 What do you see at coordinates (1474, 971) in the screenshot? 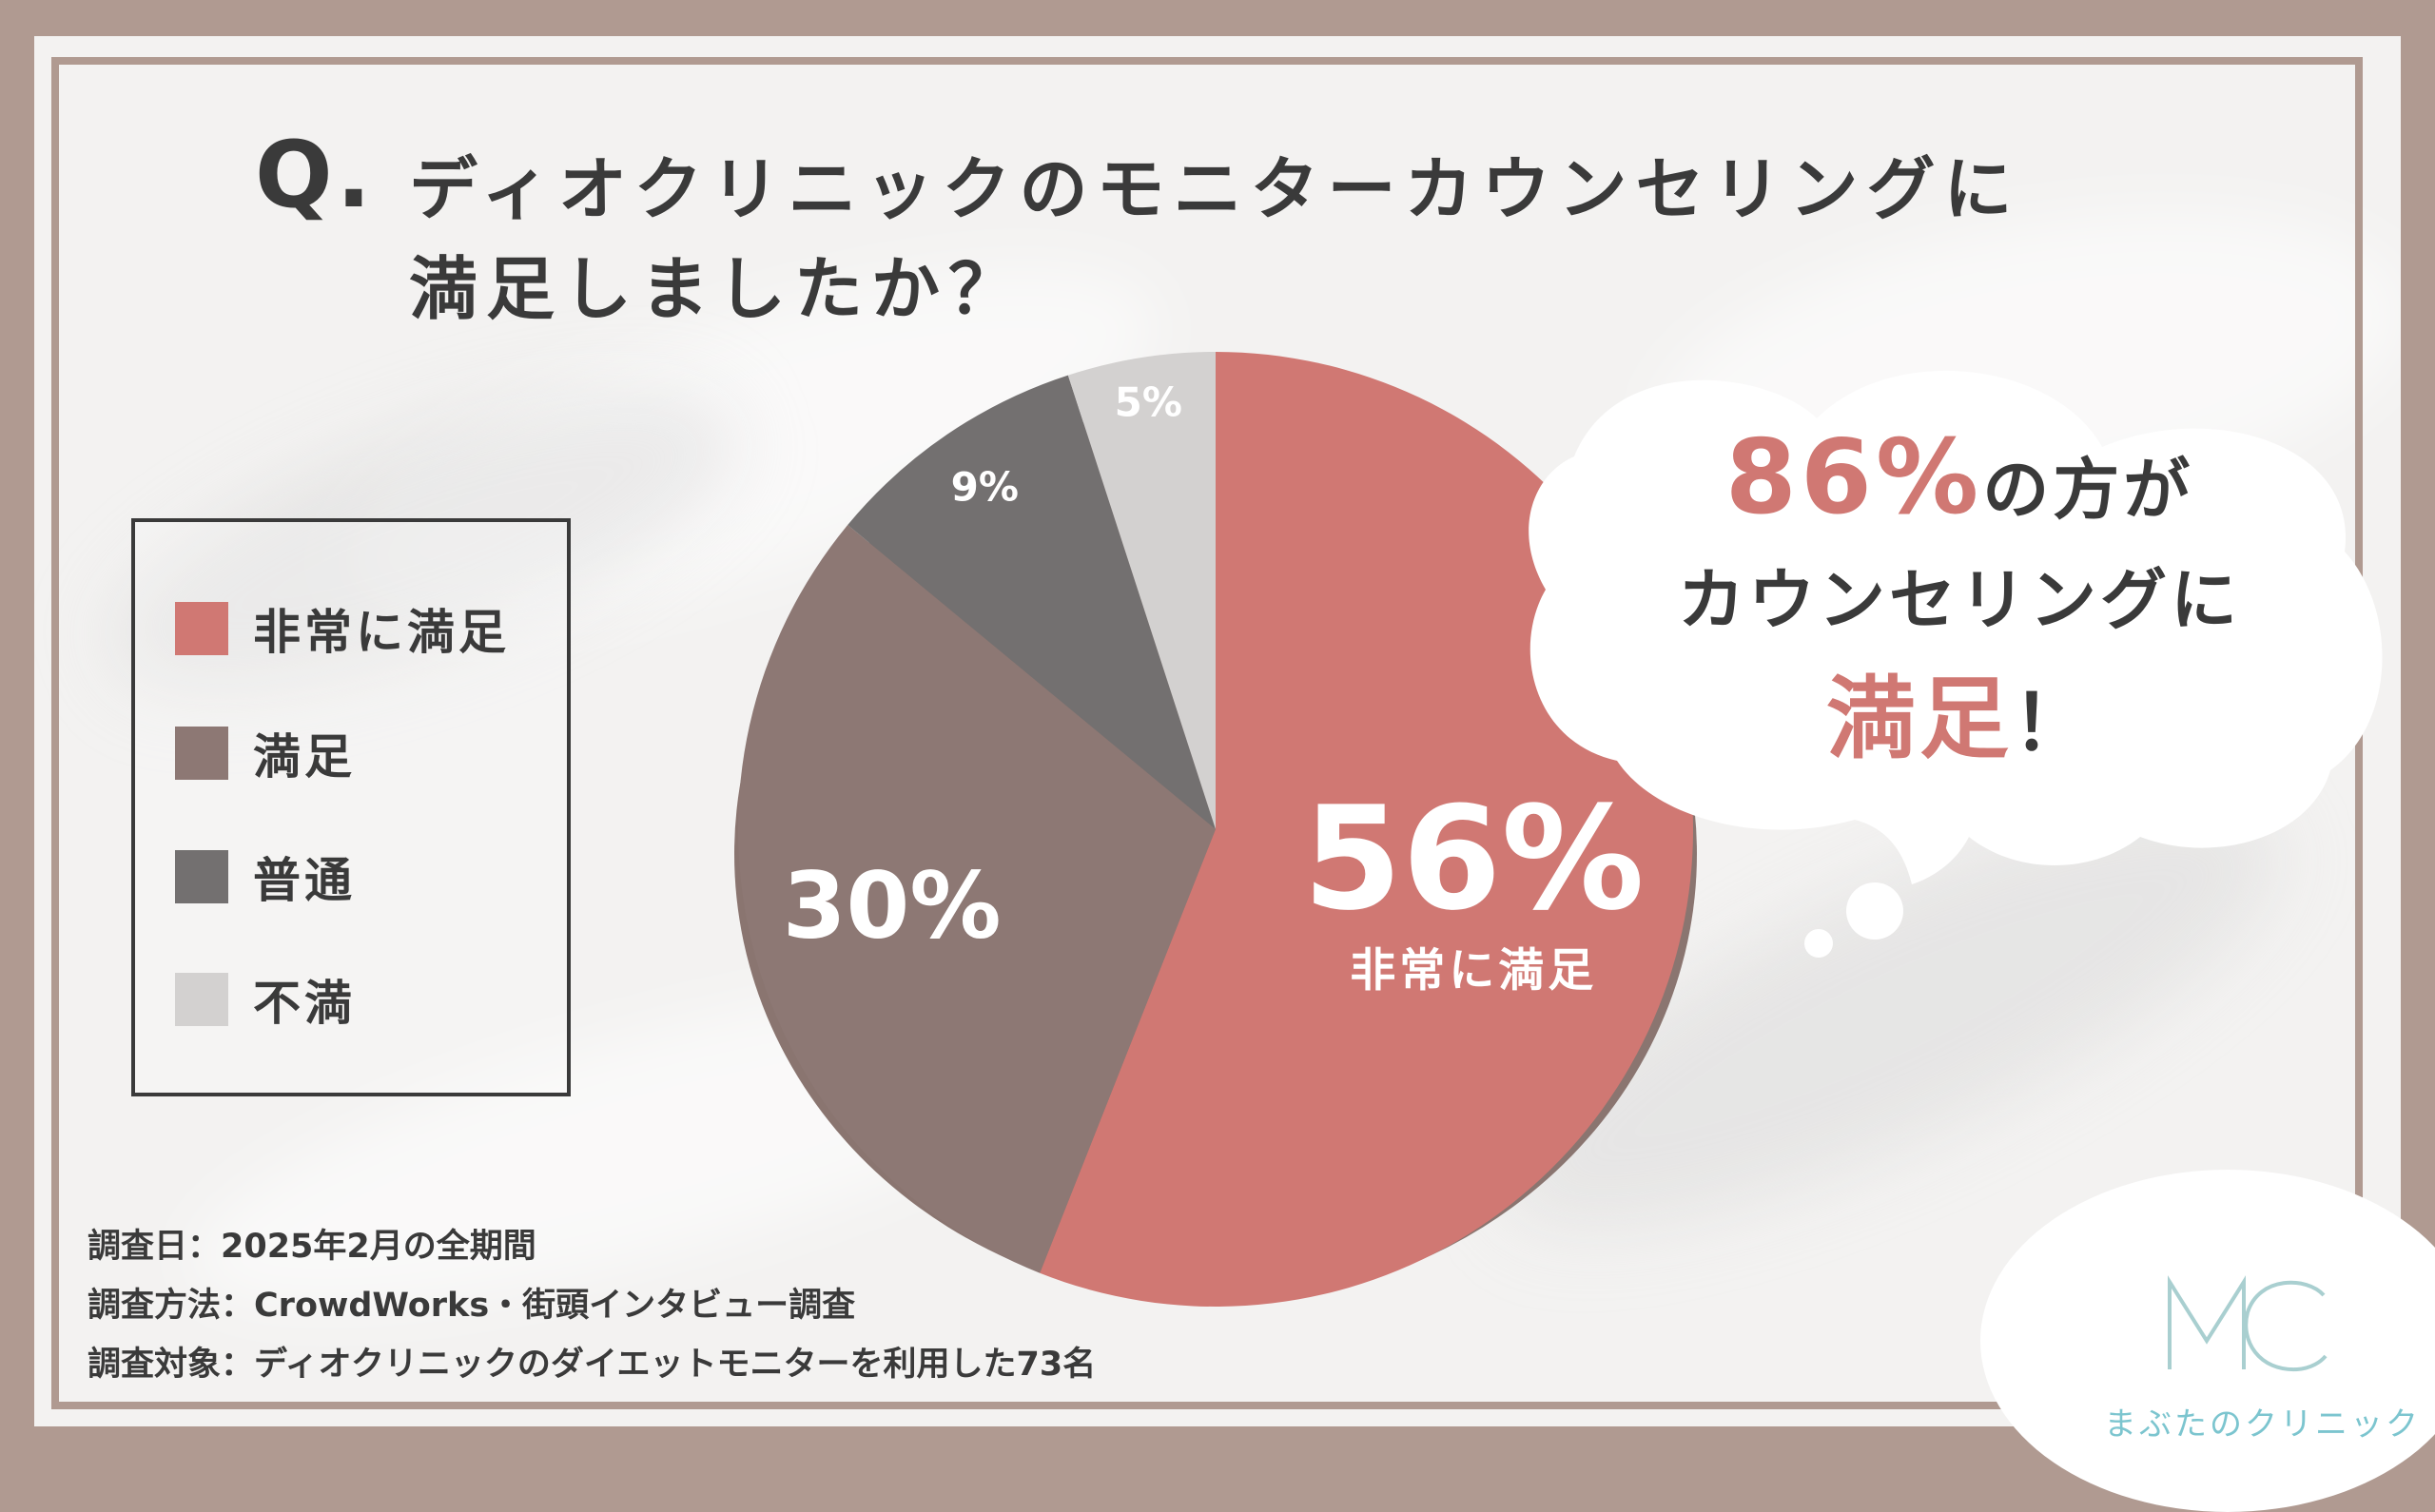
I see `pie-sublabel-0: 非常に満足` at bounding box center [1474, 971].